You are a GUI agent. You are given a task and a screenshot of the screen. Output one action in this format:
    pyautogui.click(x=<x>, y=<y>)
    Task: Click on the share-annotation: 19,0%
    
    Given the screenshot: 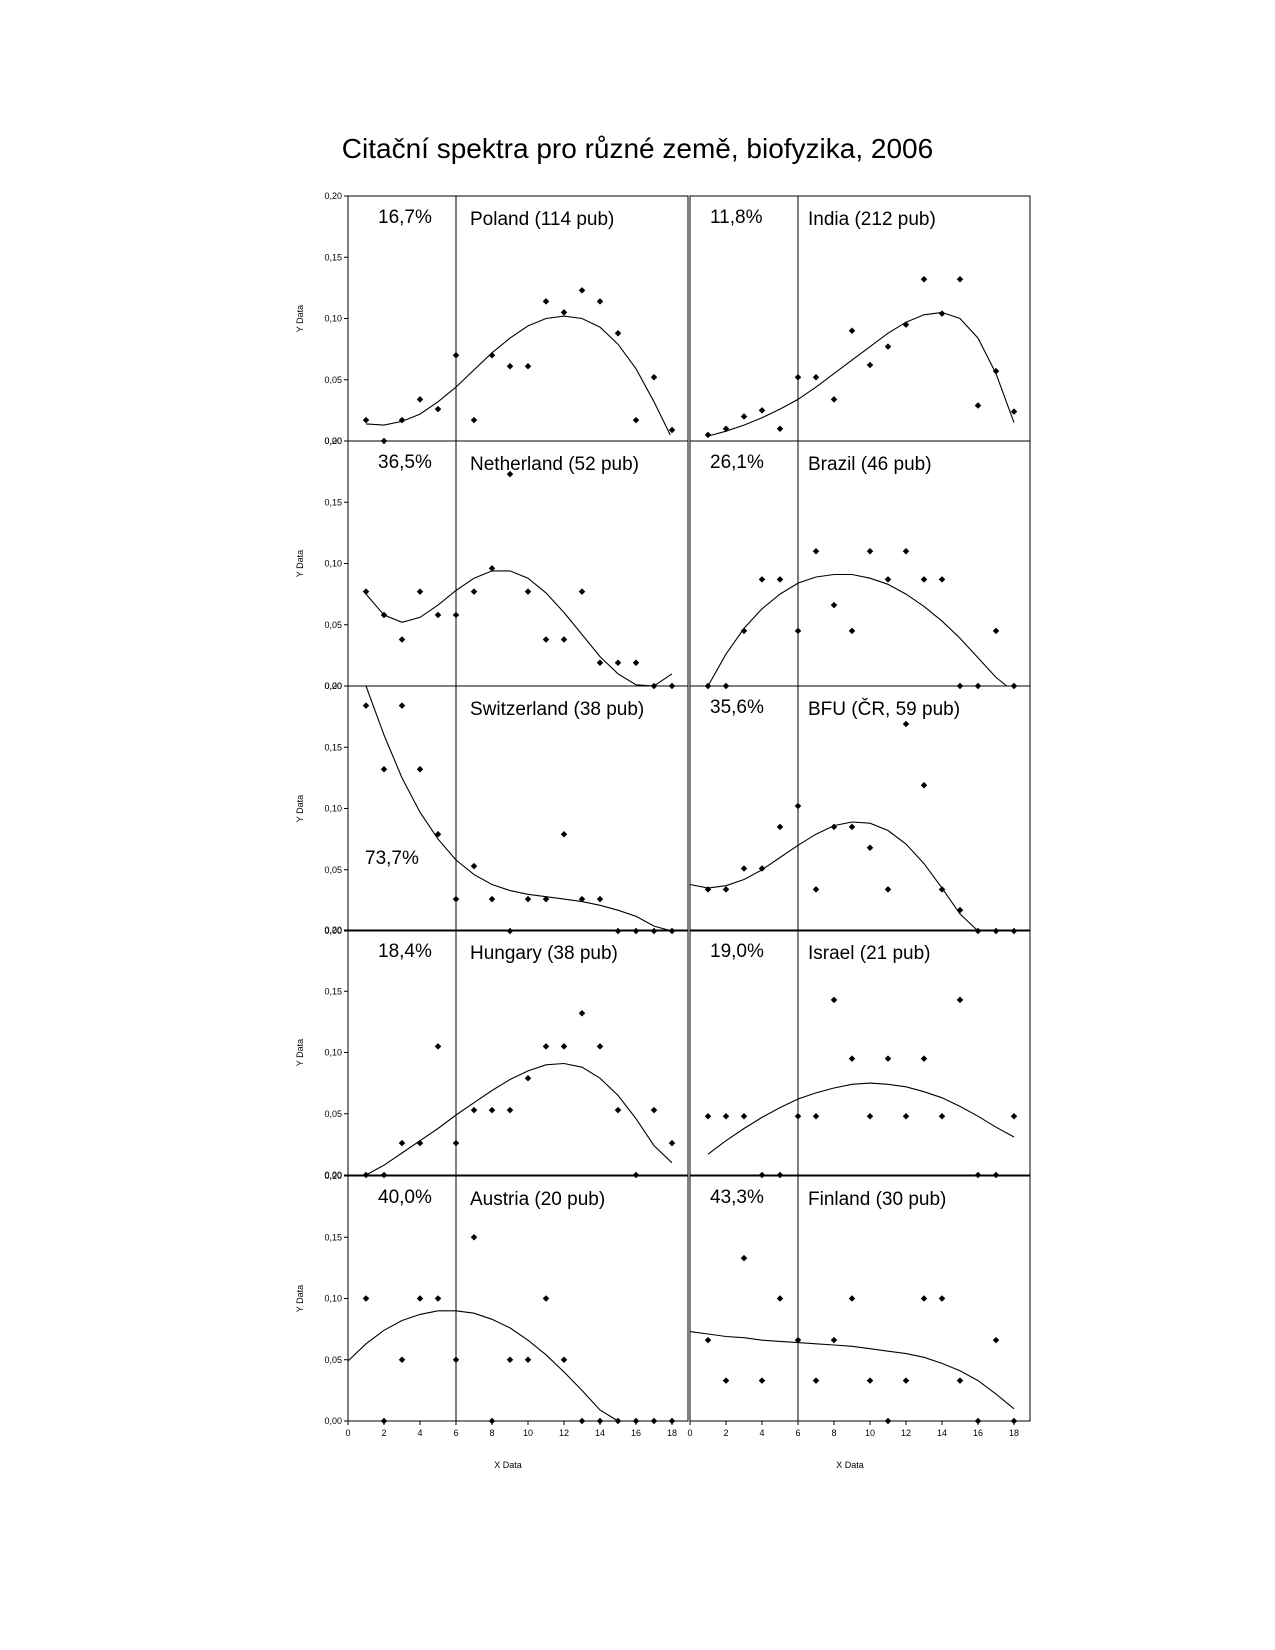 What is the action you would take?
    pyautogui.click(x=737, y=951)
    